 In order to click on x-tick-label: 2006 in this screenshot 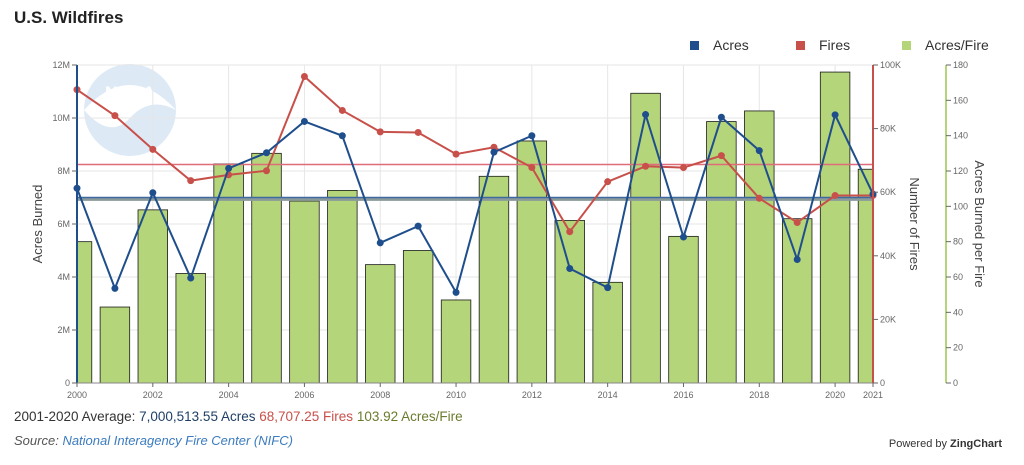, I will do `click(304, 395)`.